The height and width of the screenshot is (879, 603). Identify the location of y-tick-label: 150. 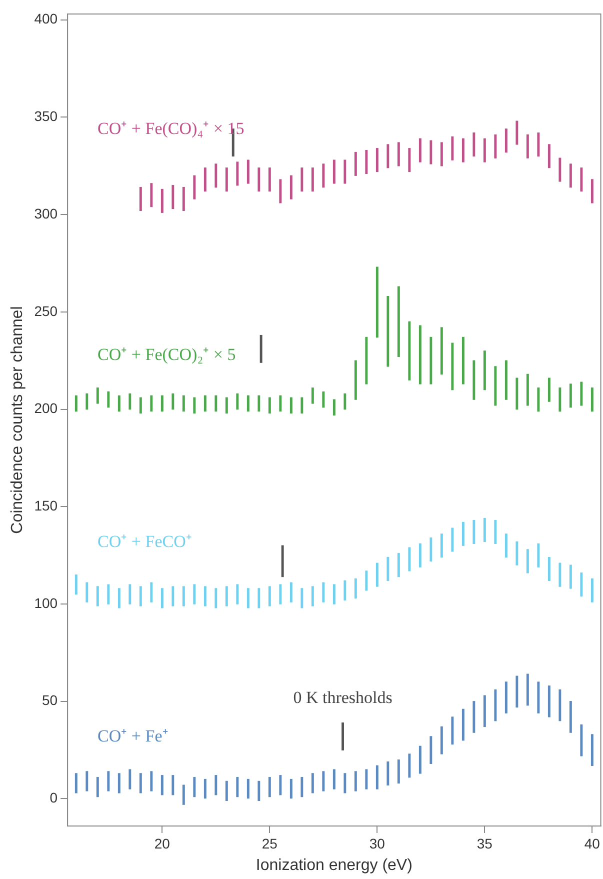
(46, 506).